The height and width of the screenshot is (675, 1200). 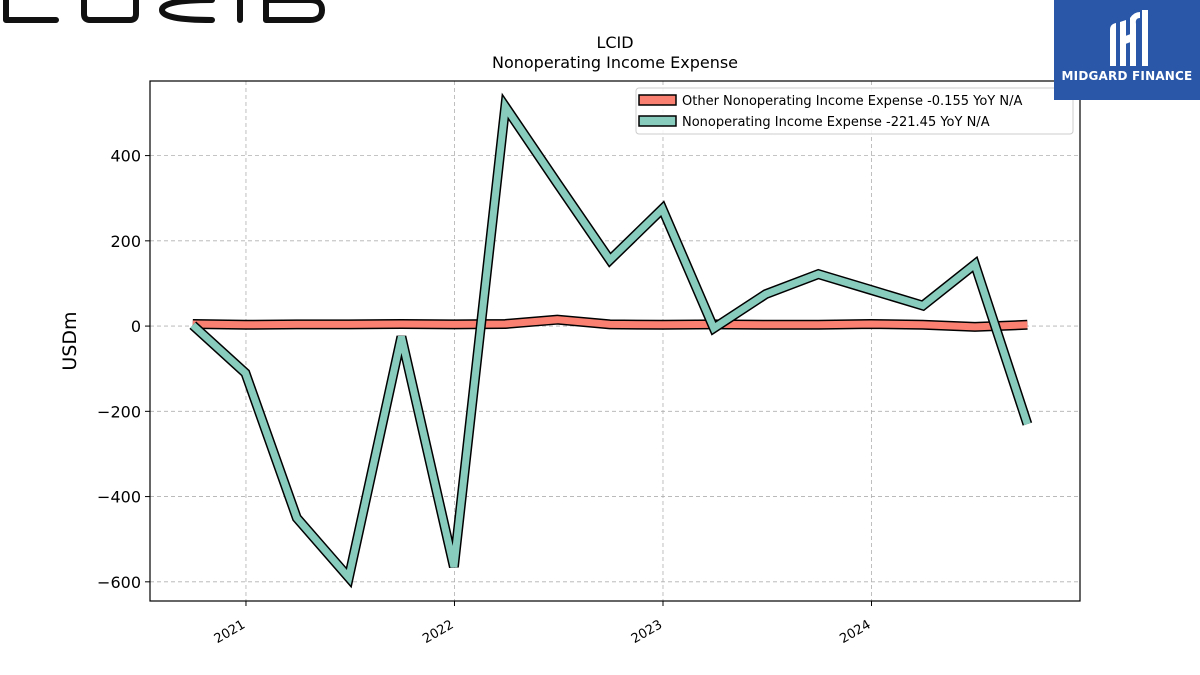 What do you see at coordinates (1129, 38) in the screenshot?
I see `midgard-logo-mark-icon` at bounding box center [1129, 38].